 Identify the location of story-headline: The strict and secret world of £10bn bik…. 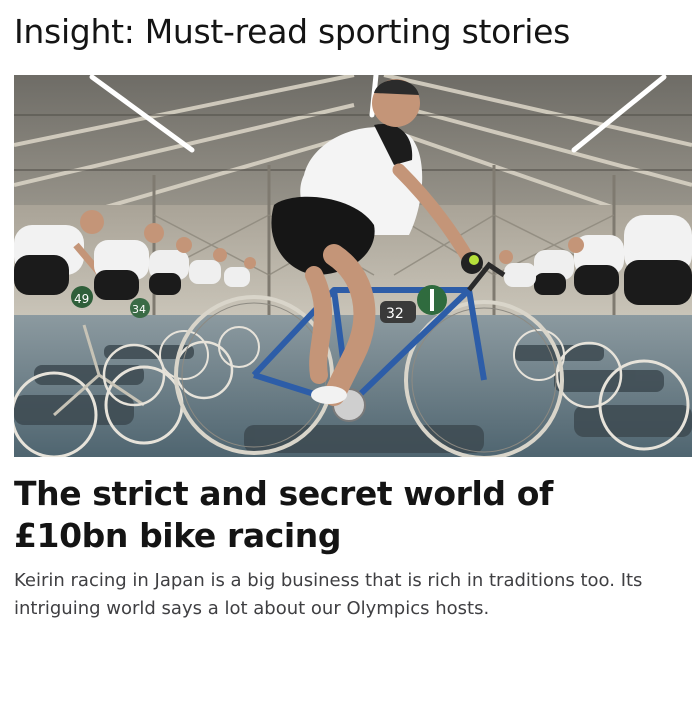
(283, 514).